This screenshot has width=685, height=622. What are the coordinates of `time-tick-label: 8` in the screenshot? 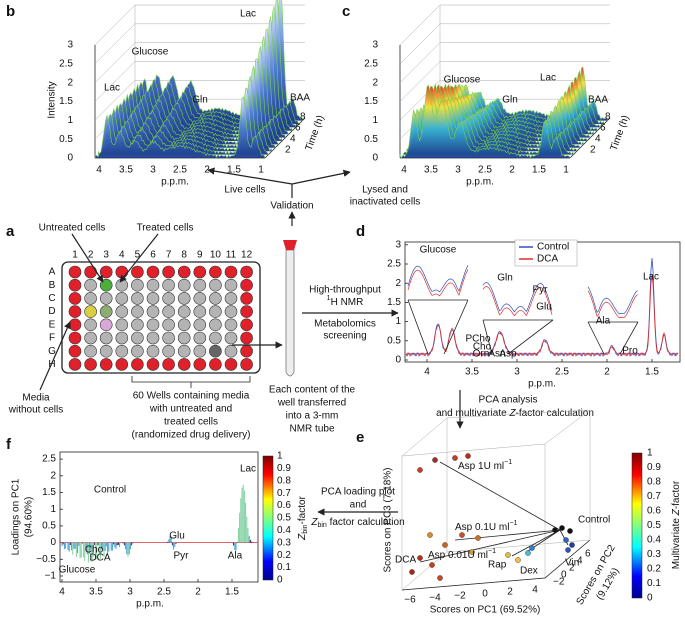 It's located at (608, 117).